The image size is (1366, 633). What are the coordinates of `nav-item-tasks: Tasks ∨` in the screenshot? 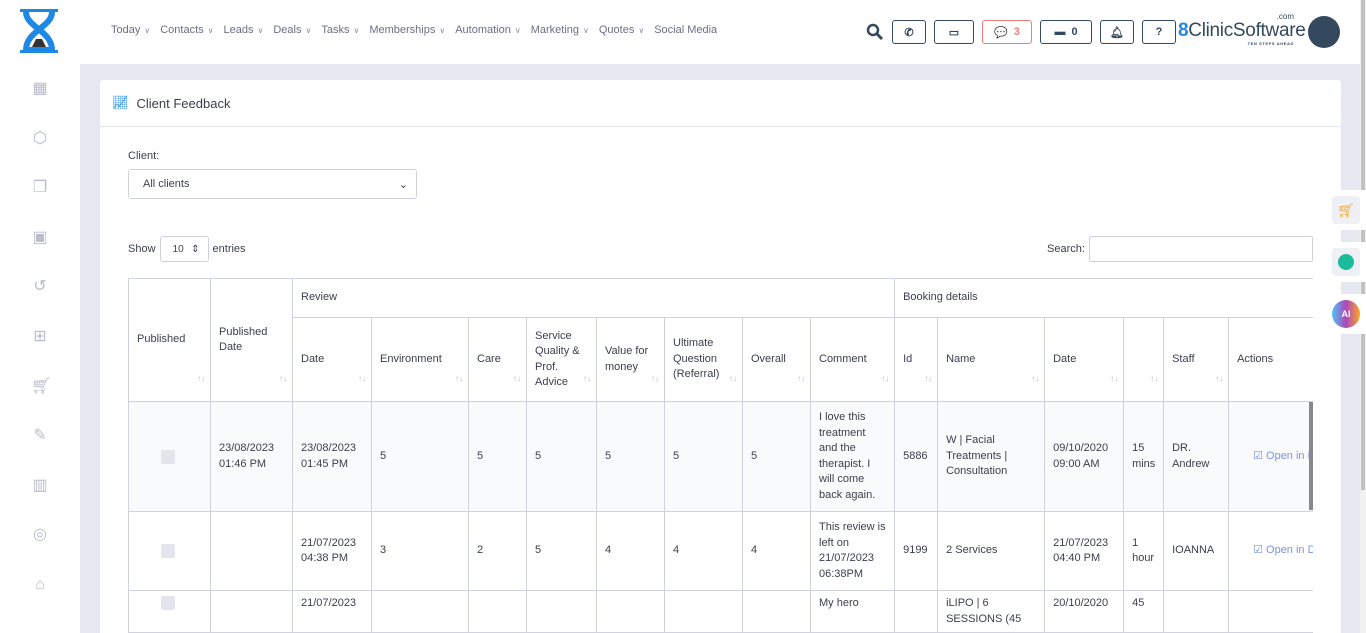 It's located at (340, 30).